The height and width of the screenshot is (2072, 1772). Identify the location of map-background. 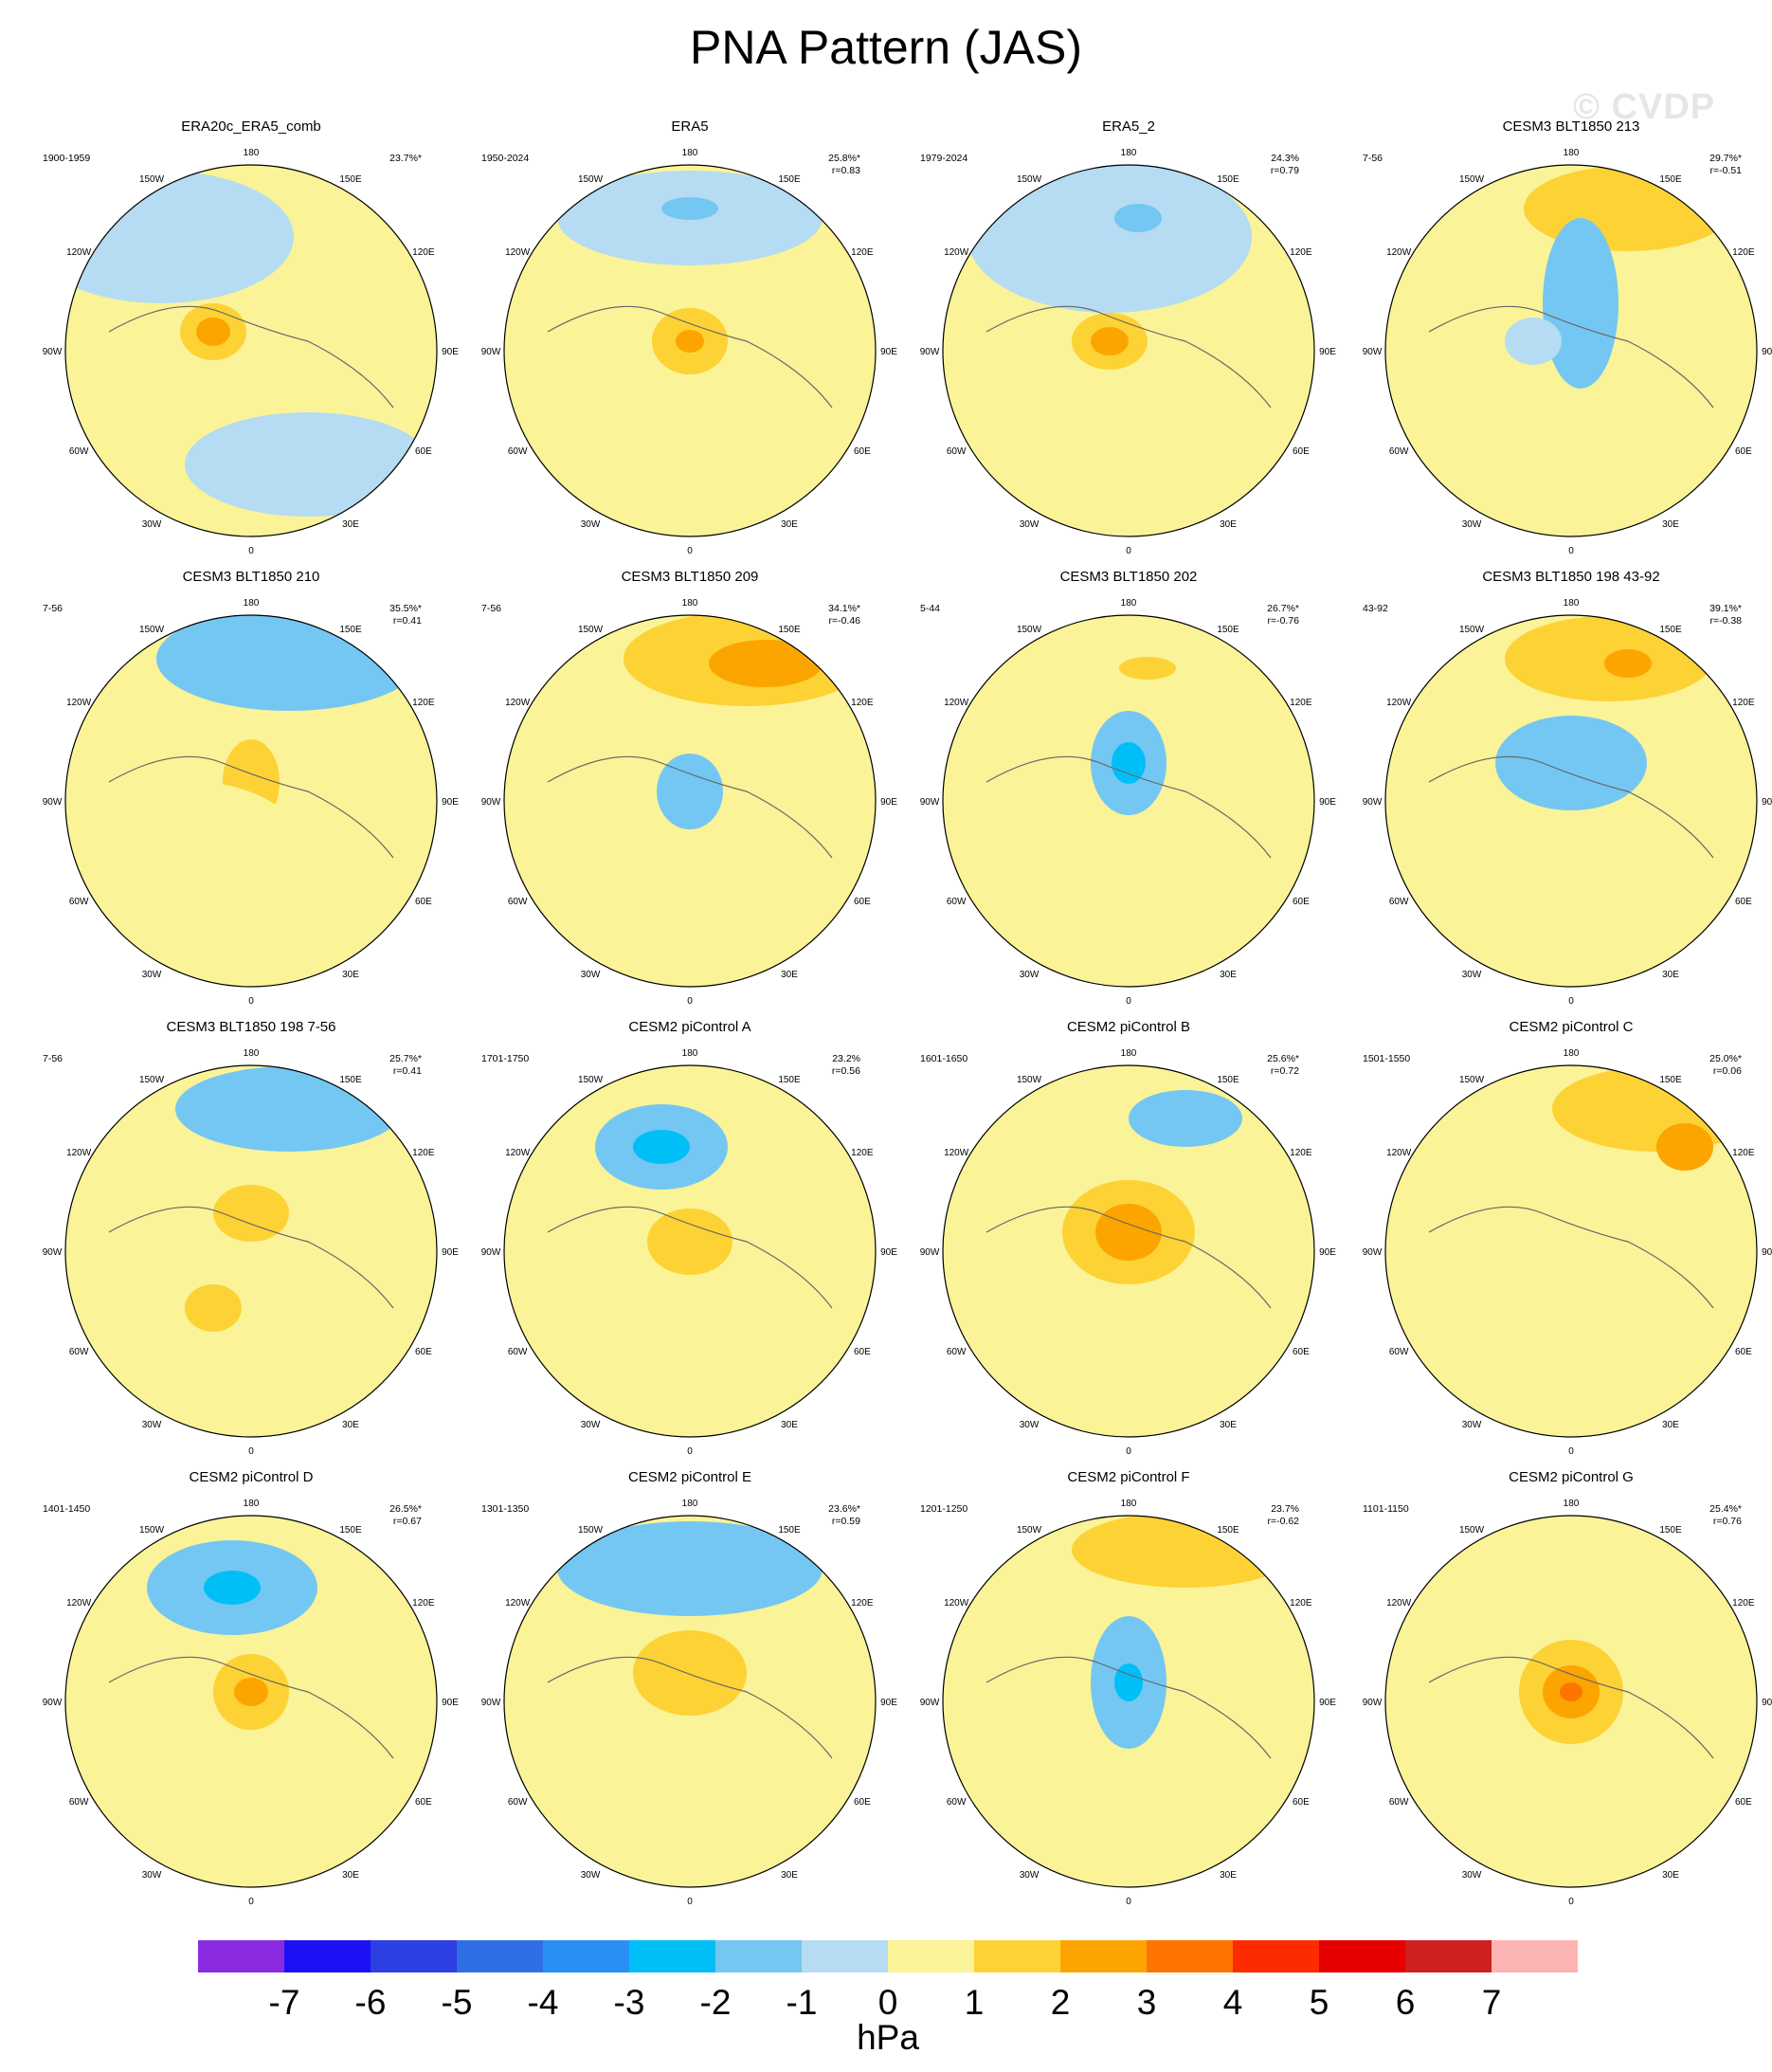
(251, 1251).